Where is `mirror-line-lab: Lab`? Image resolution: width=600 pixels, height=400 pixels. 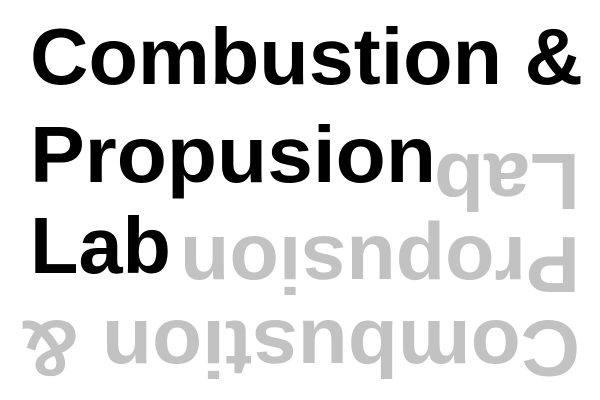 mirror-line-lab: Lab is located at coordinates (507, 181).